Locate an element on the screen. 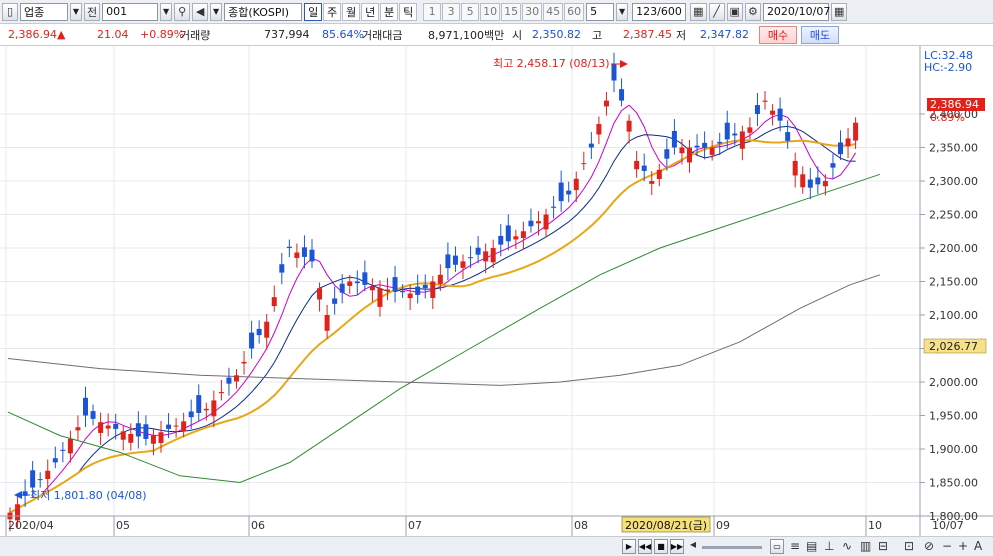  overlay-icon: ▥ is located at coordinates (866, 546).